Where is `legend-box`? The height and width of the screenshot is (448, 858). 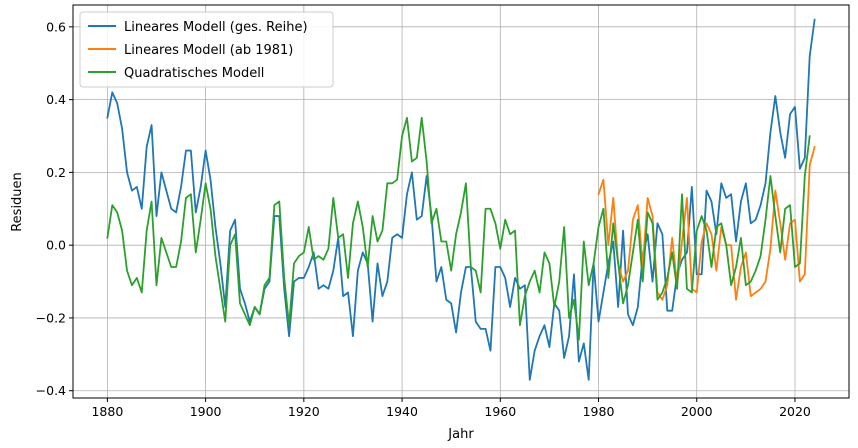 legend-box is located at coordinates (206, 49).